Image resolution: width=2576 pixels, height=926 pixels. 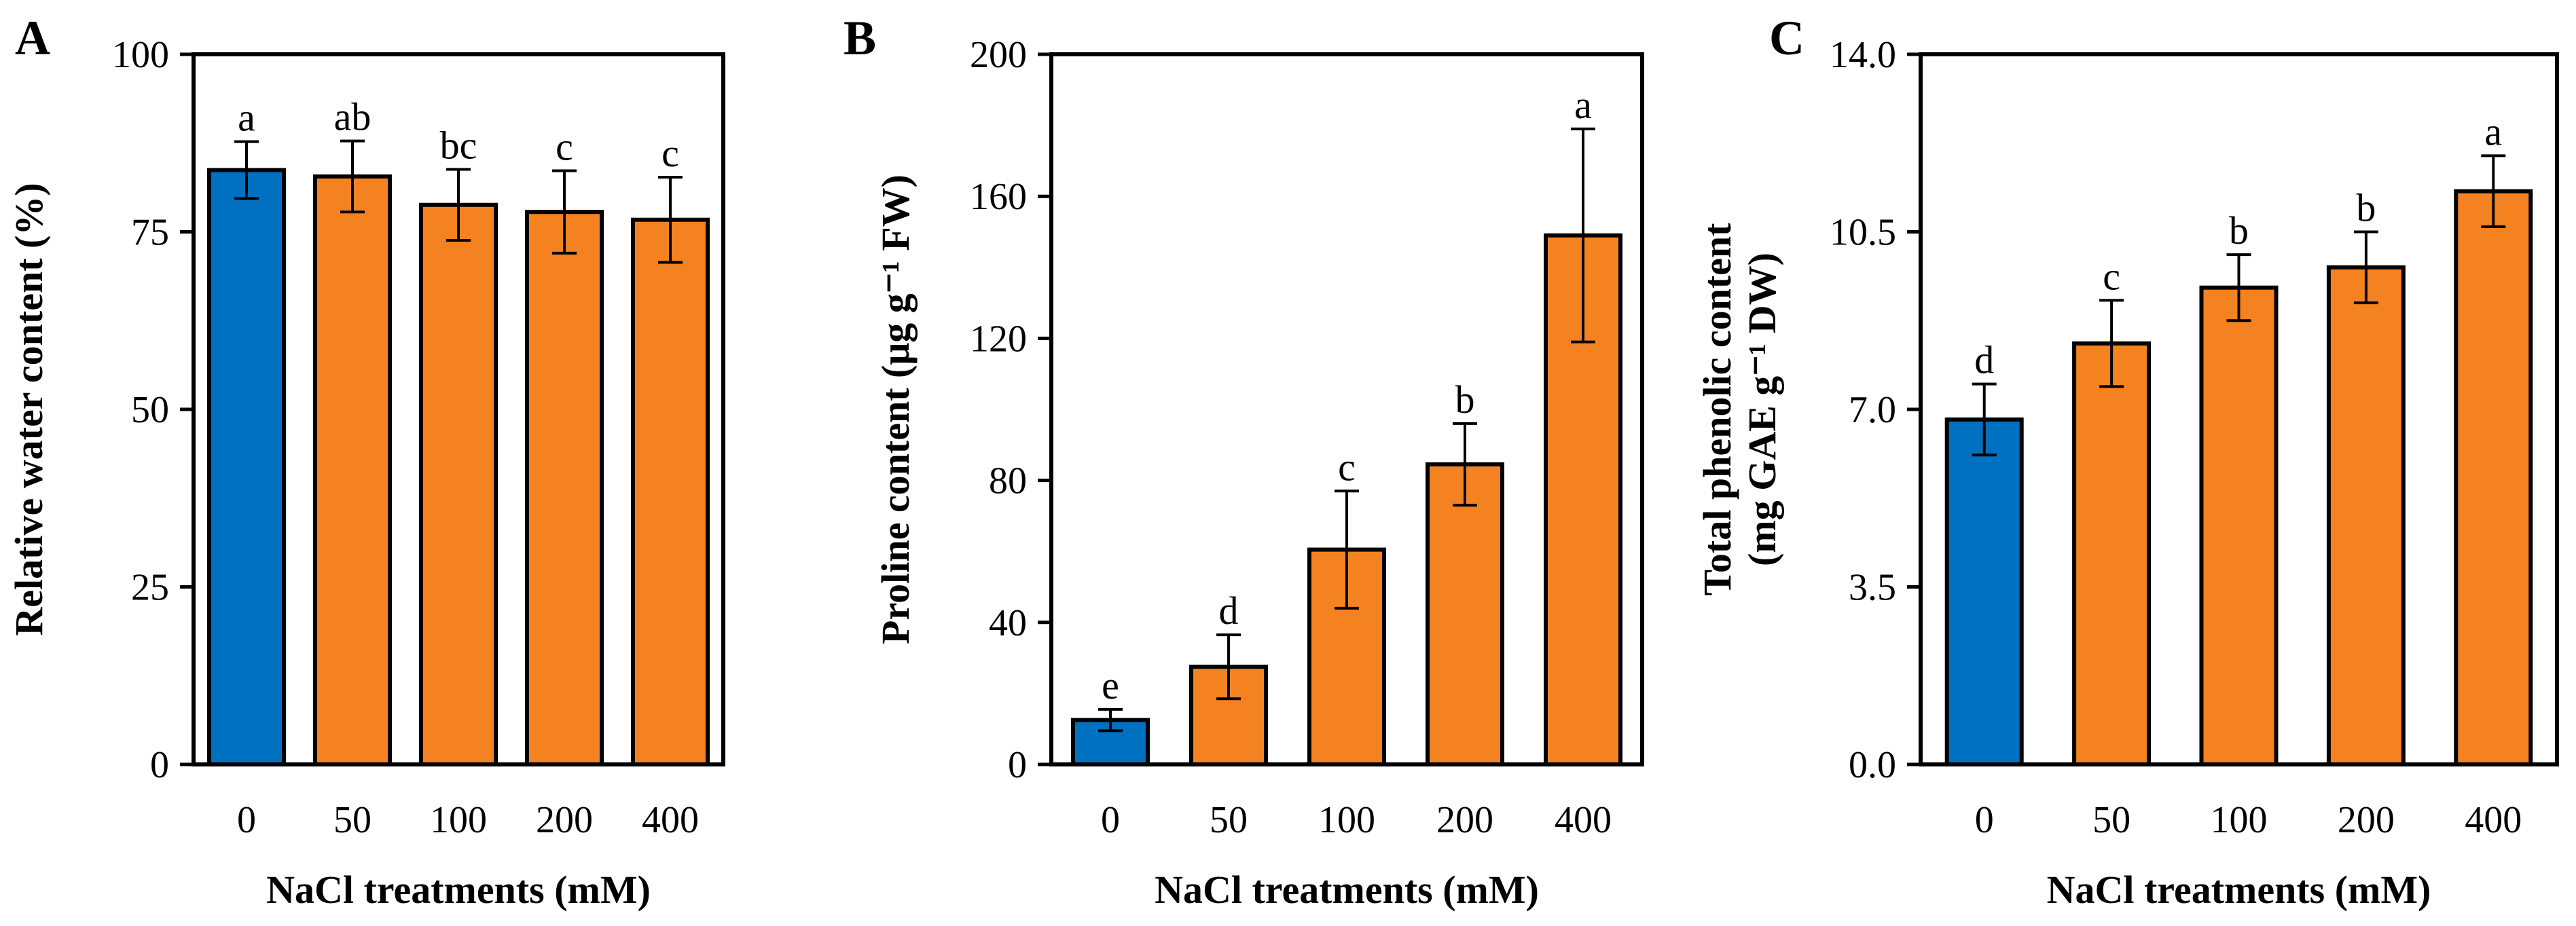 What do you see at coordinates (353, 117) in the screenshot?
I see `significance-letter: ab` at bounding box center [353, 117].